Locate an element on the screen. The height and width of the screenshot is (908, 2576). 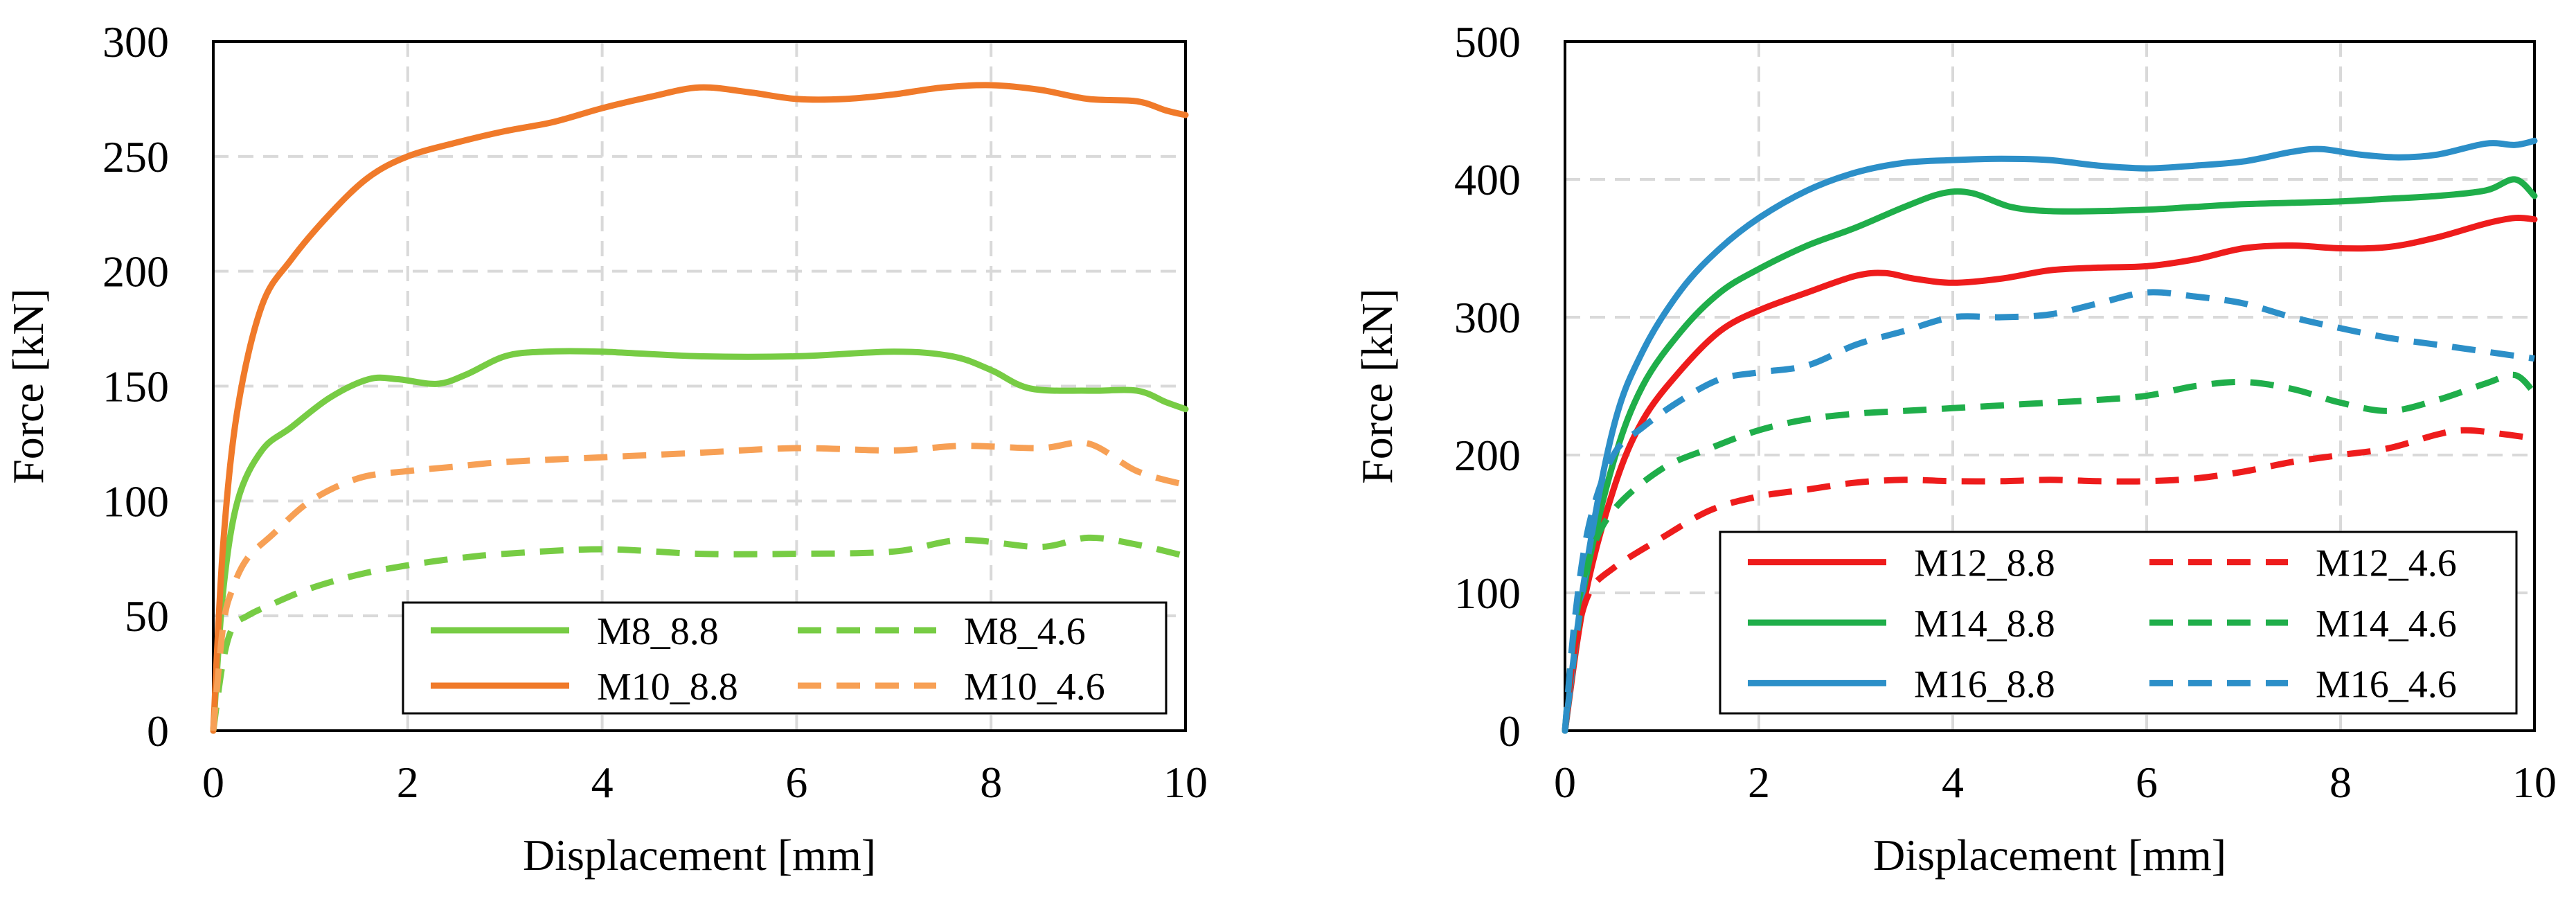
chart-right-x-axis-label: Displacement [mm] is located at coordinates (2050, 855).